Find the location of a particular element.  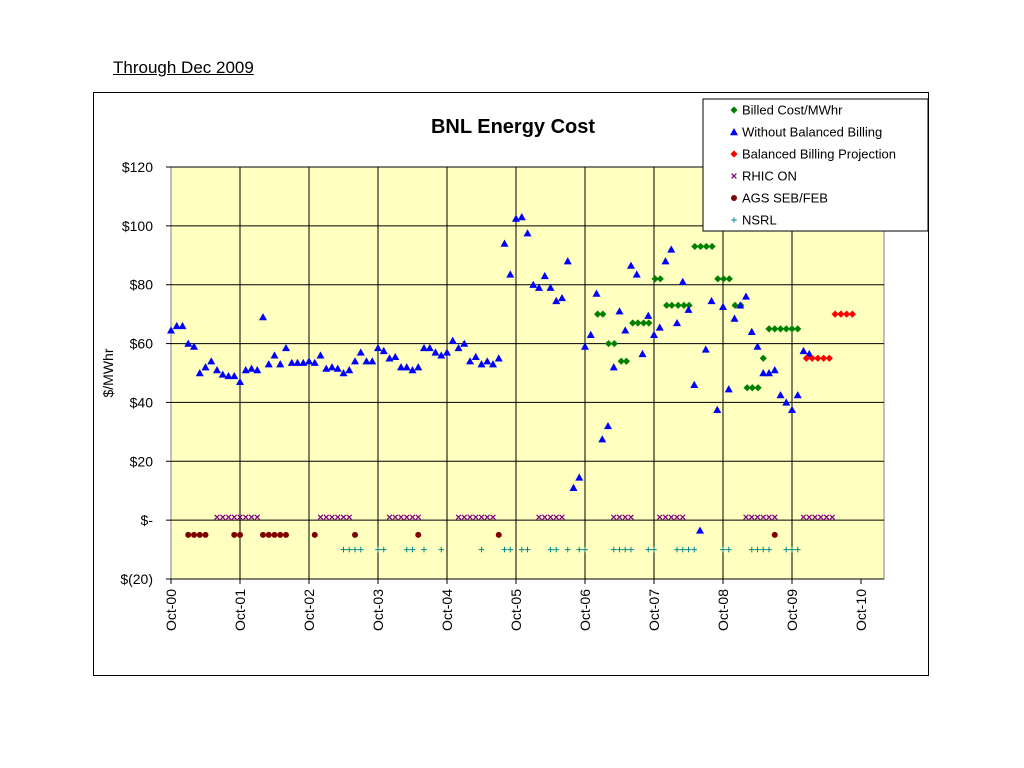

chart-title: BNL Energy Cost is located at coordinates (513, 127).